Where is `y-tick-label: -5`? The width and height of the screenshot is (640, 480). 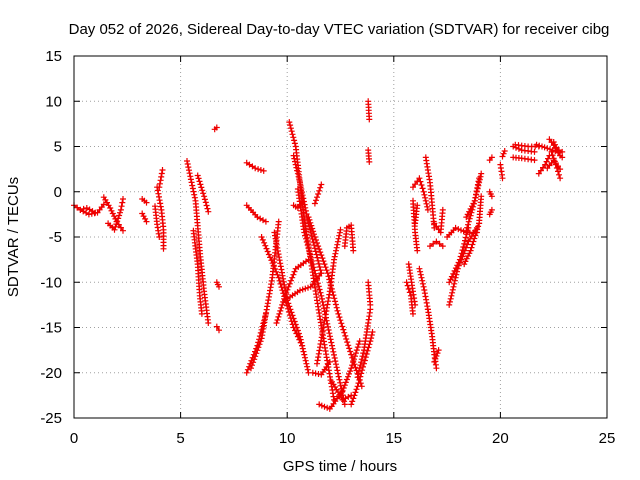
y-tick-label: -5 is located at coordinates (55, 237).